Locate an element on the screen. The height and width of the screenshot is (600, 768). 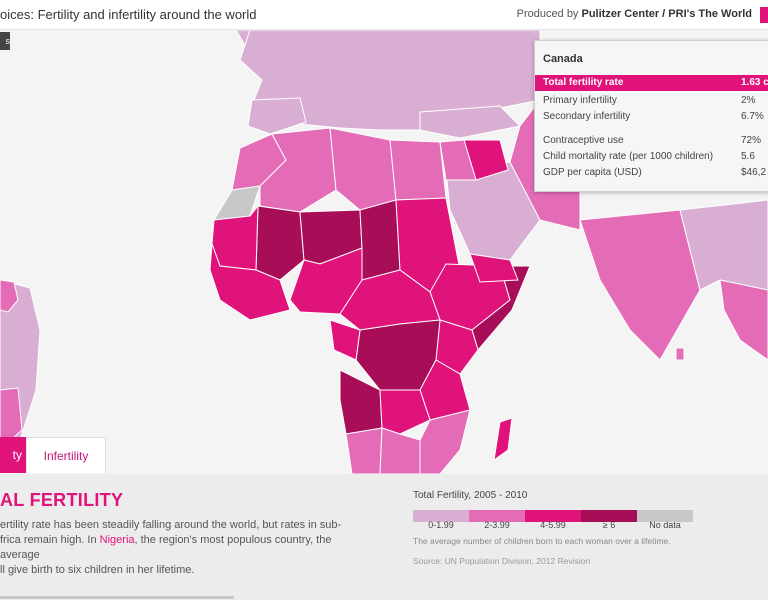
tooltip-country: Canada is located at coordinates (563, 59).